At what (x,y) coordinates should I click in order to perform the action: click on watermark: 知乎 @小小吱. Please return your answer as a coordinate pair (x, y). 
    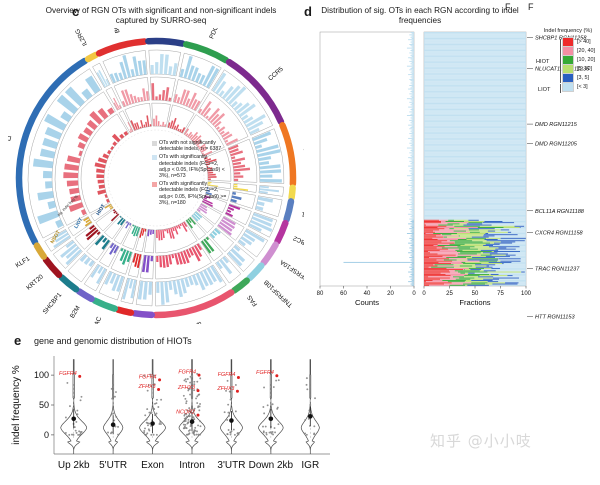
    Looking at the image, I should click on (481, 441).